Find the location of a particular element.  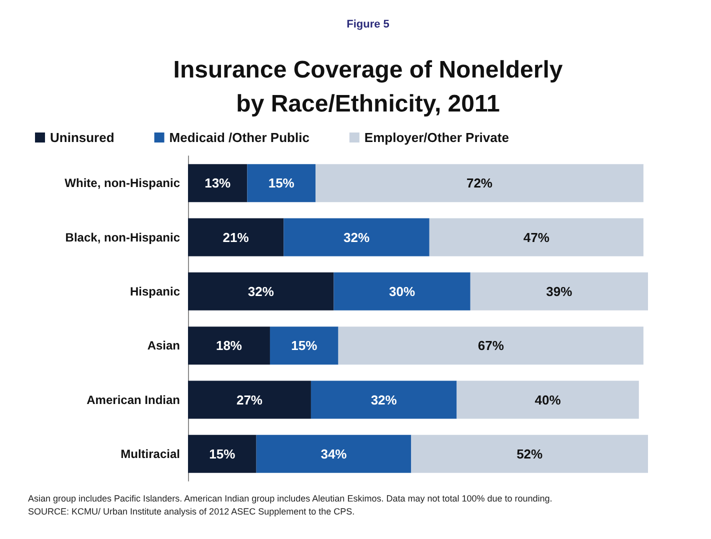

y-tick-label: Hispanic is located at coordinates (155, 291).